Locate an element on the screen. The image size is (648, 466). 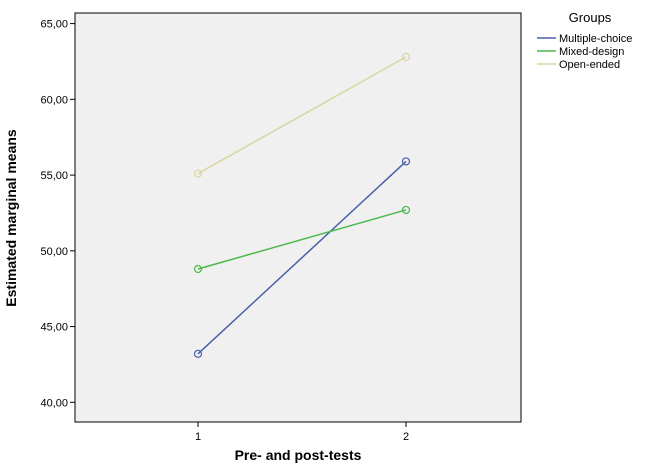
x-axis-title: Pre- and post-tests is located at coordinates (298, 455).